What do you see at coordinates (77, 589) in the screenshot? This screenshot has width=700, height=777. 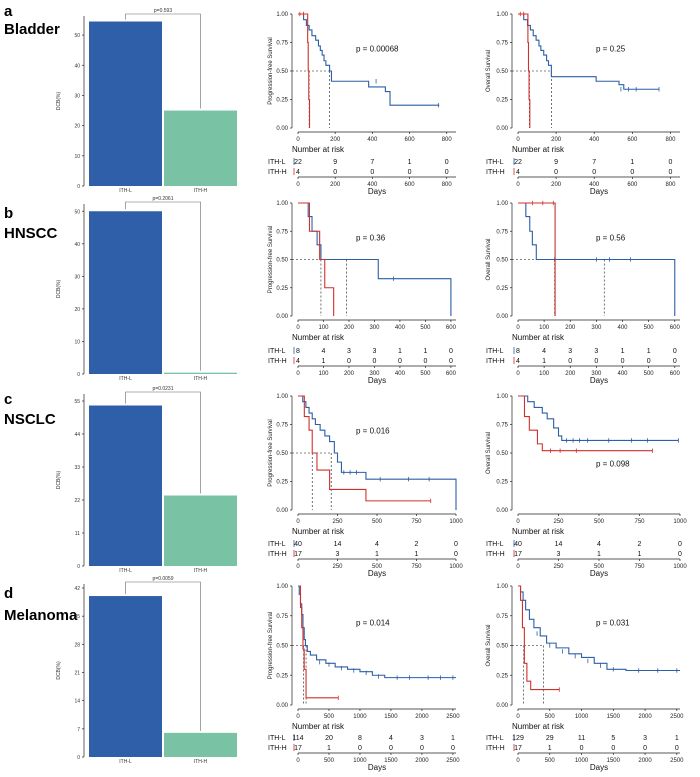 I see `y-tick-label: 42` at bounding box center [77, 589].